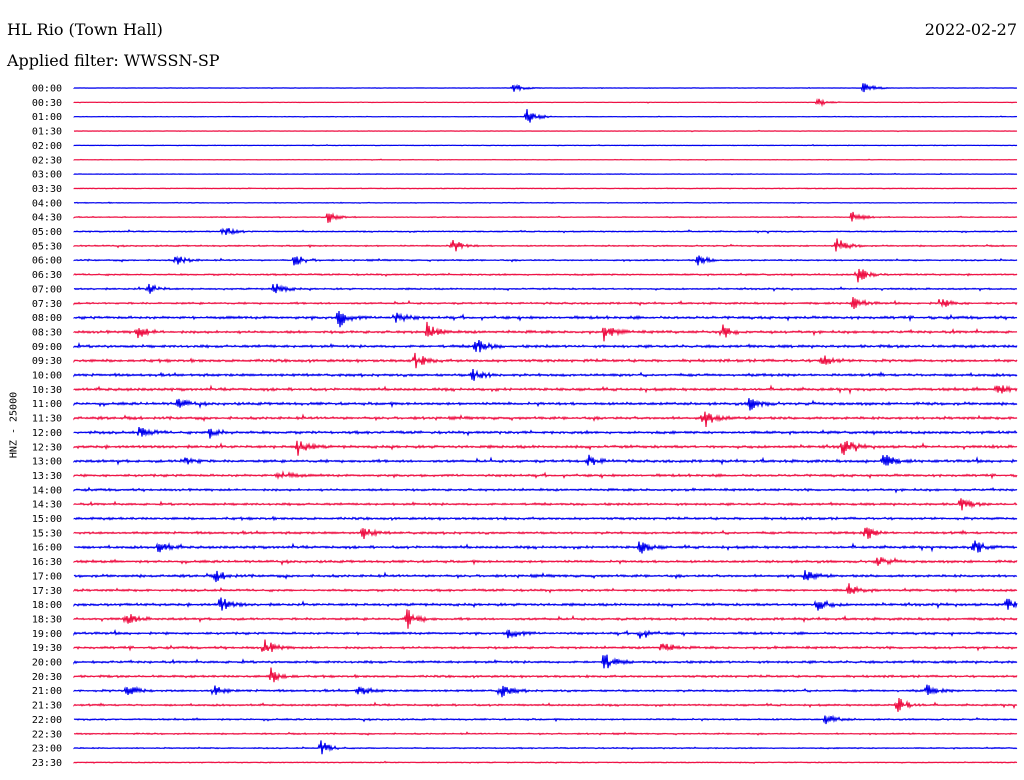  Describe the element at coordinates (47, 663) in the screenshot. I see `time-tick-2000: 20:00` at that location.